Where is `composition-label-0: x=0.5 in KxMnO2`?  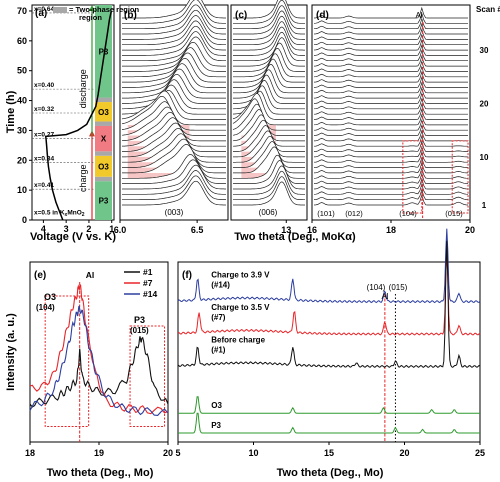 composition-label-0: x=0.5 in KxMnO2 is located at coordinates (59, 214).